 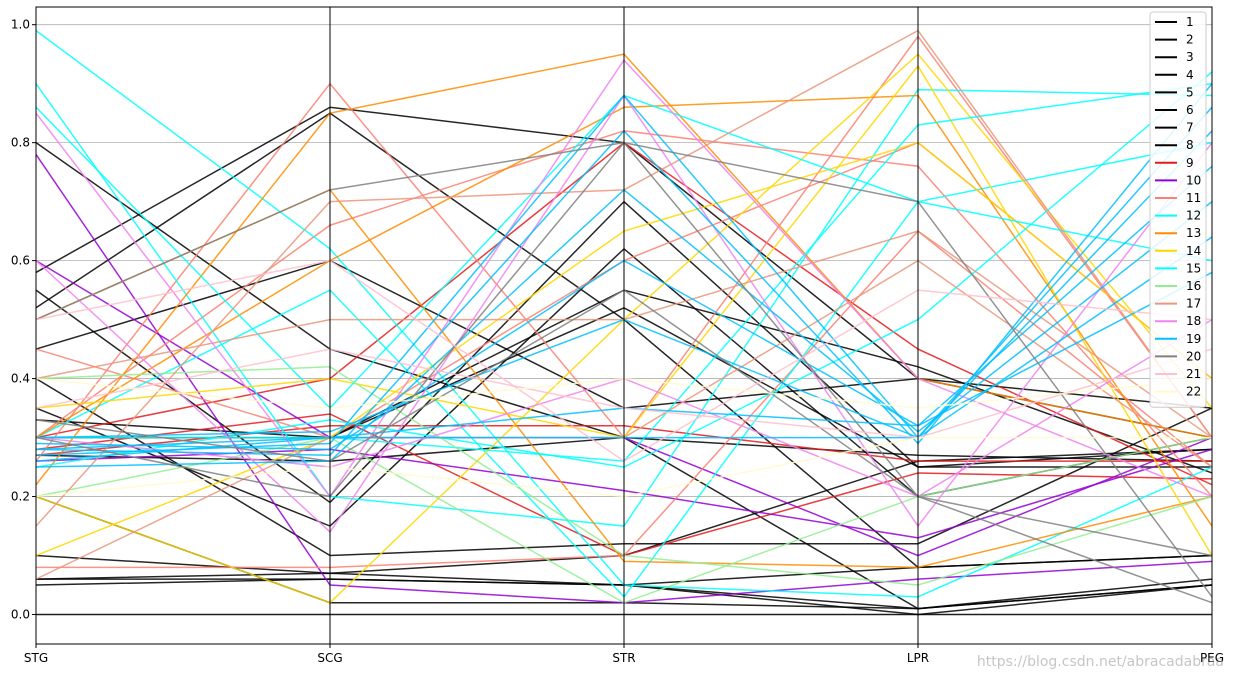 What do you see at coordinates (1193, 374) in the screenshot?
I see `legend-label-21: 21` at bounding box center [1193, 374].